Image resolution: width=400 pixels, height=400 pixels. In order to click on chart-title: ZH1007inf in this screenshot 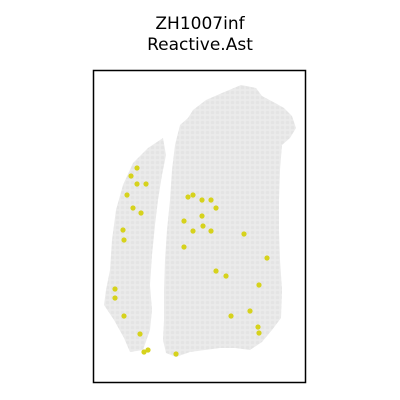, I will do `click(200, 24)`.